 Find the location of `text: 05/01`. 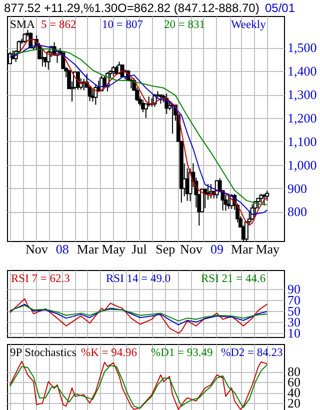

text: 05/01 is located at coordinates (280, 8).